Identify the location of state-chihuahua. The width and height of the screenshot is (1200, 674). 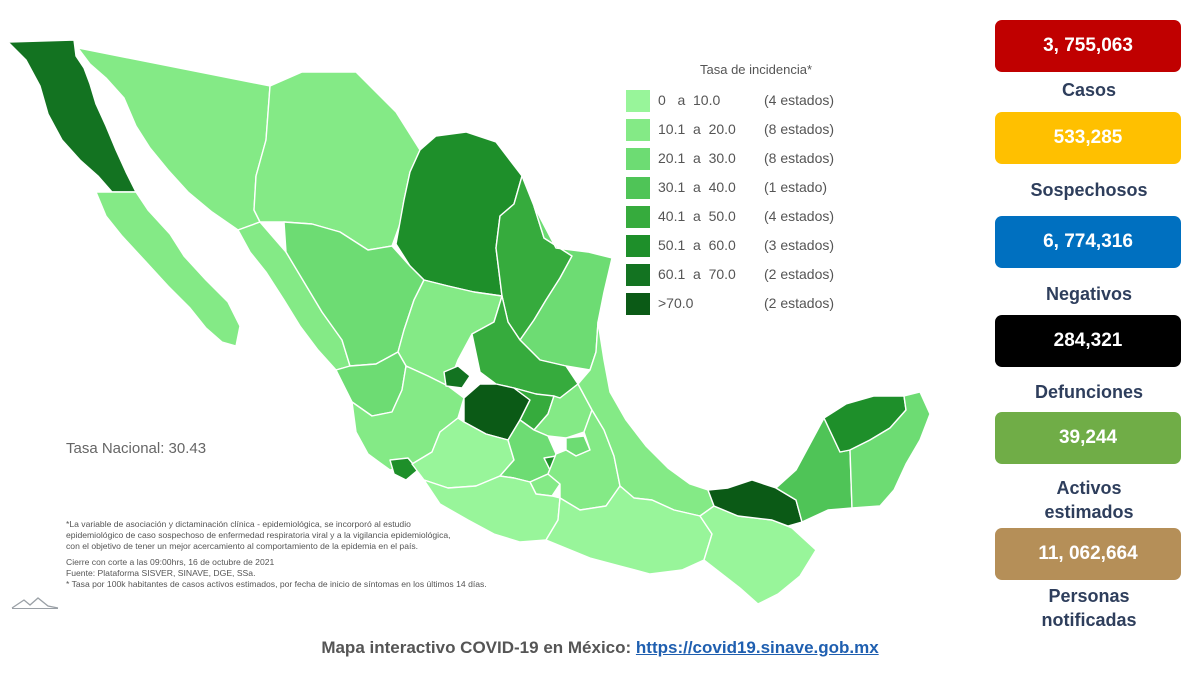
(337, 161).